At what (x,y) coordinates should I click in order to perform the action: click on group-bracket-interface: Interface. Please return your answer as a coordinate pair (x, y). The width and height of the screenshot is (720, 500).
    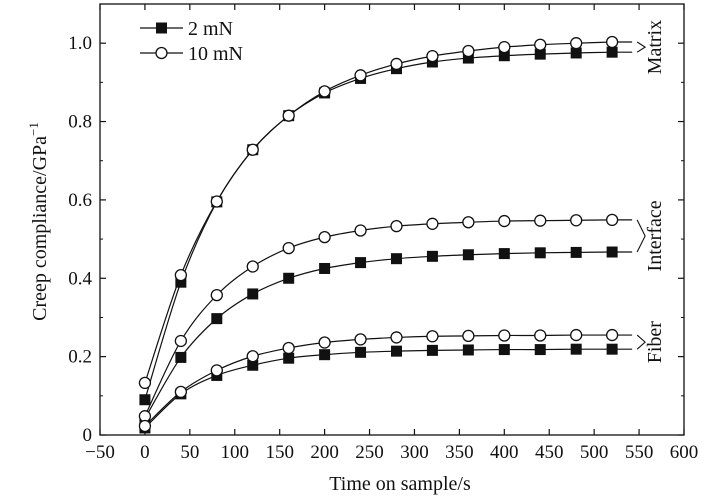
    Looking at the image, I should click on (651, 235).